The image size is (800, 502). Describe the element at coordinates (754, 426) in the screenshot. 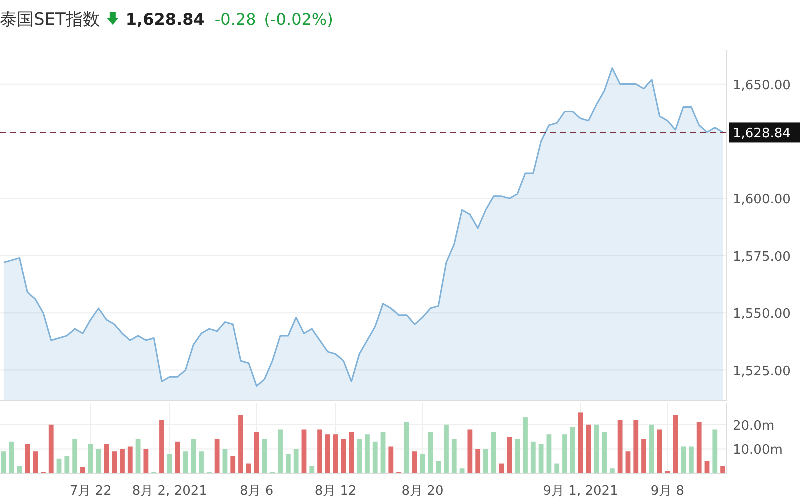

I see `ytick: 20.0m` at that location.